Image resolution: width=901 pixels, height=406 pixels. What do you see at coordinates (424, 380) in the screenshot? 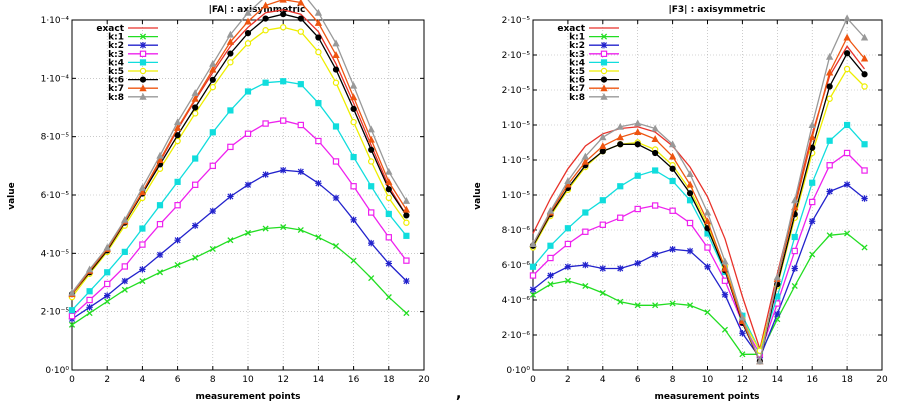
I see `x-tick-label: 20` at bounding box center [424, 380].